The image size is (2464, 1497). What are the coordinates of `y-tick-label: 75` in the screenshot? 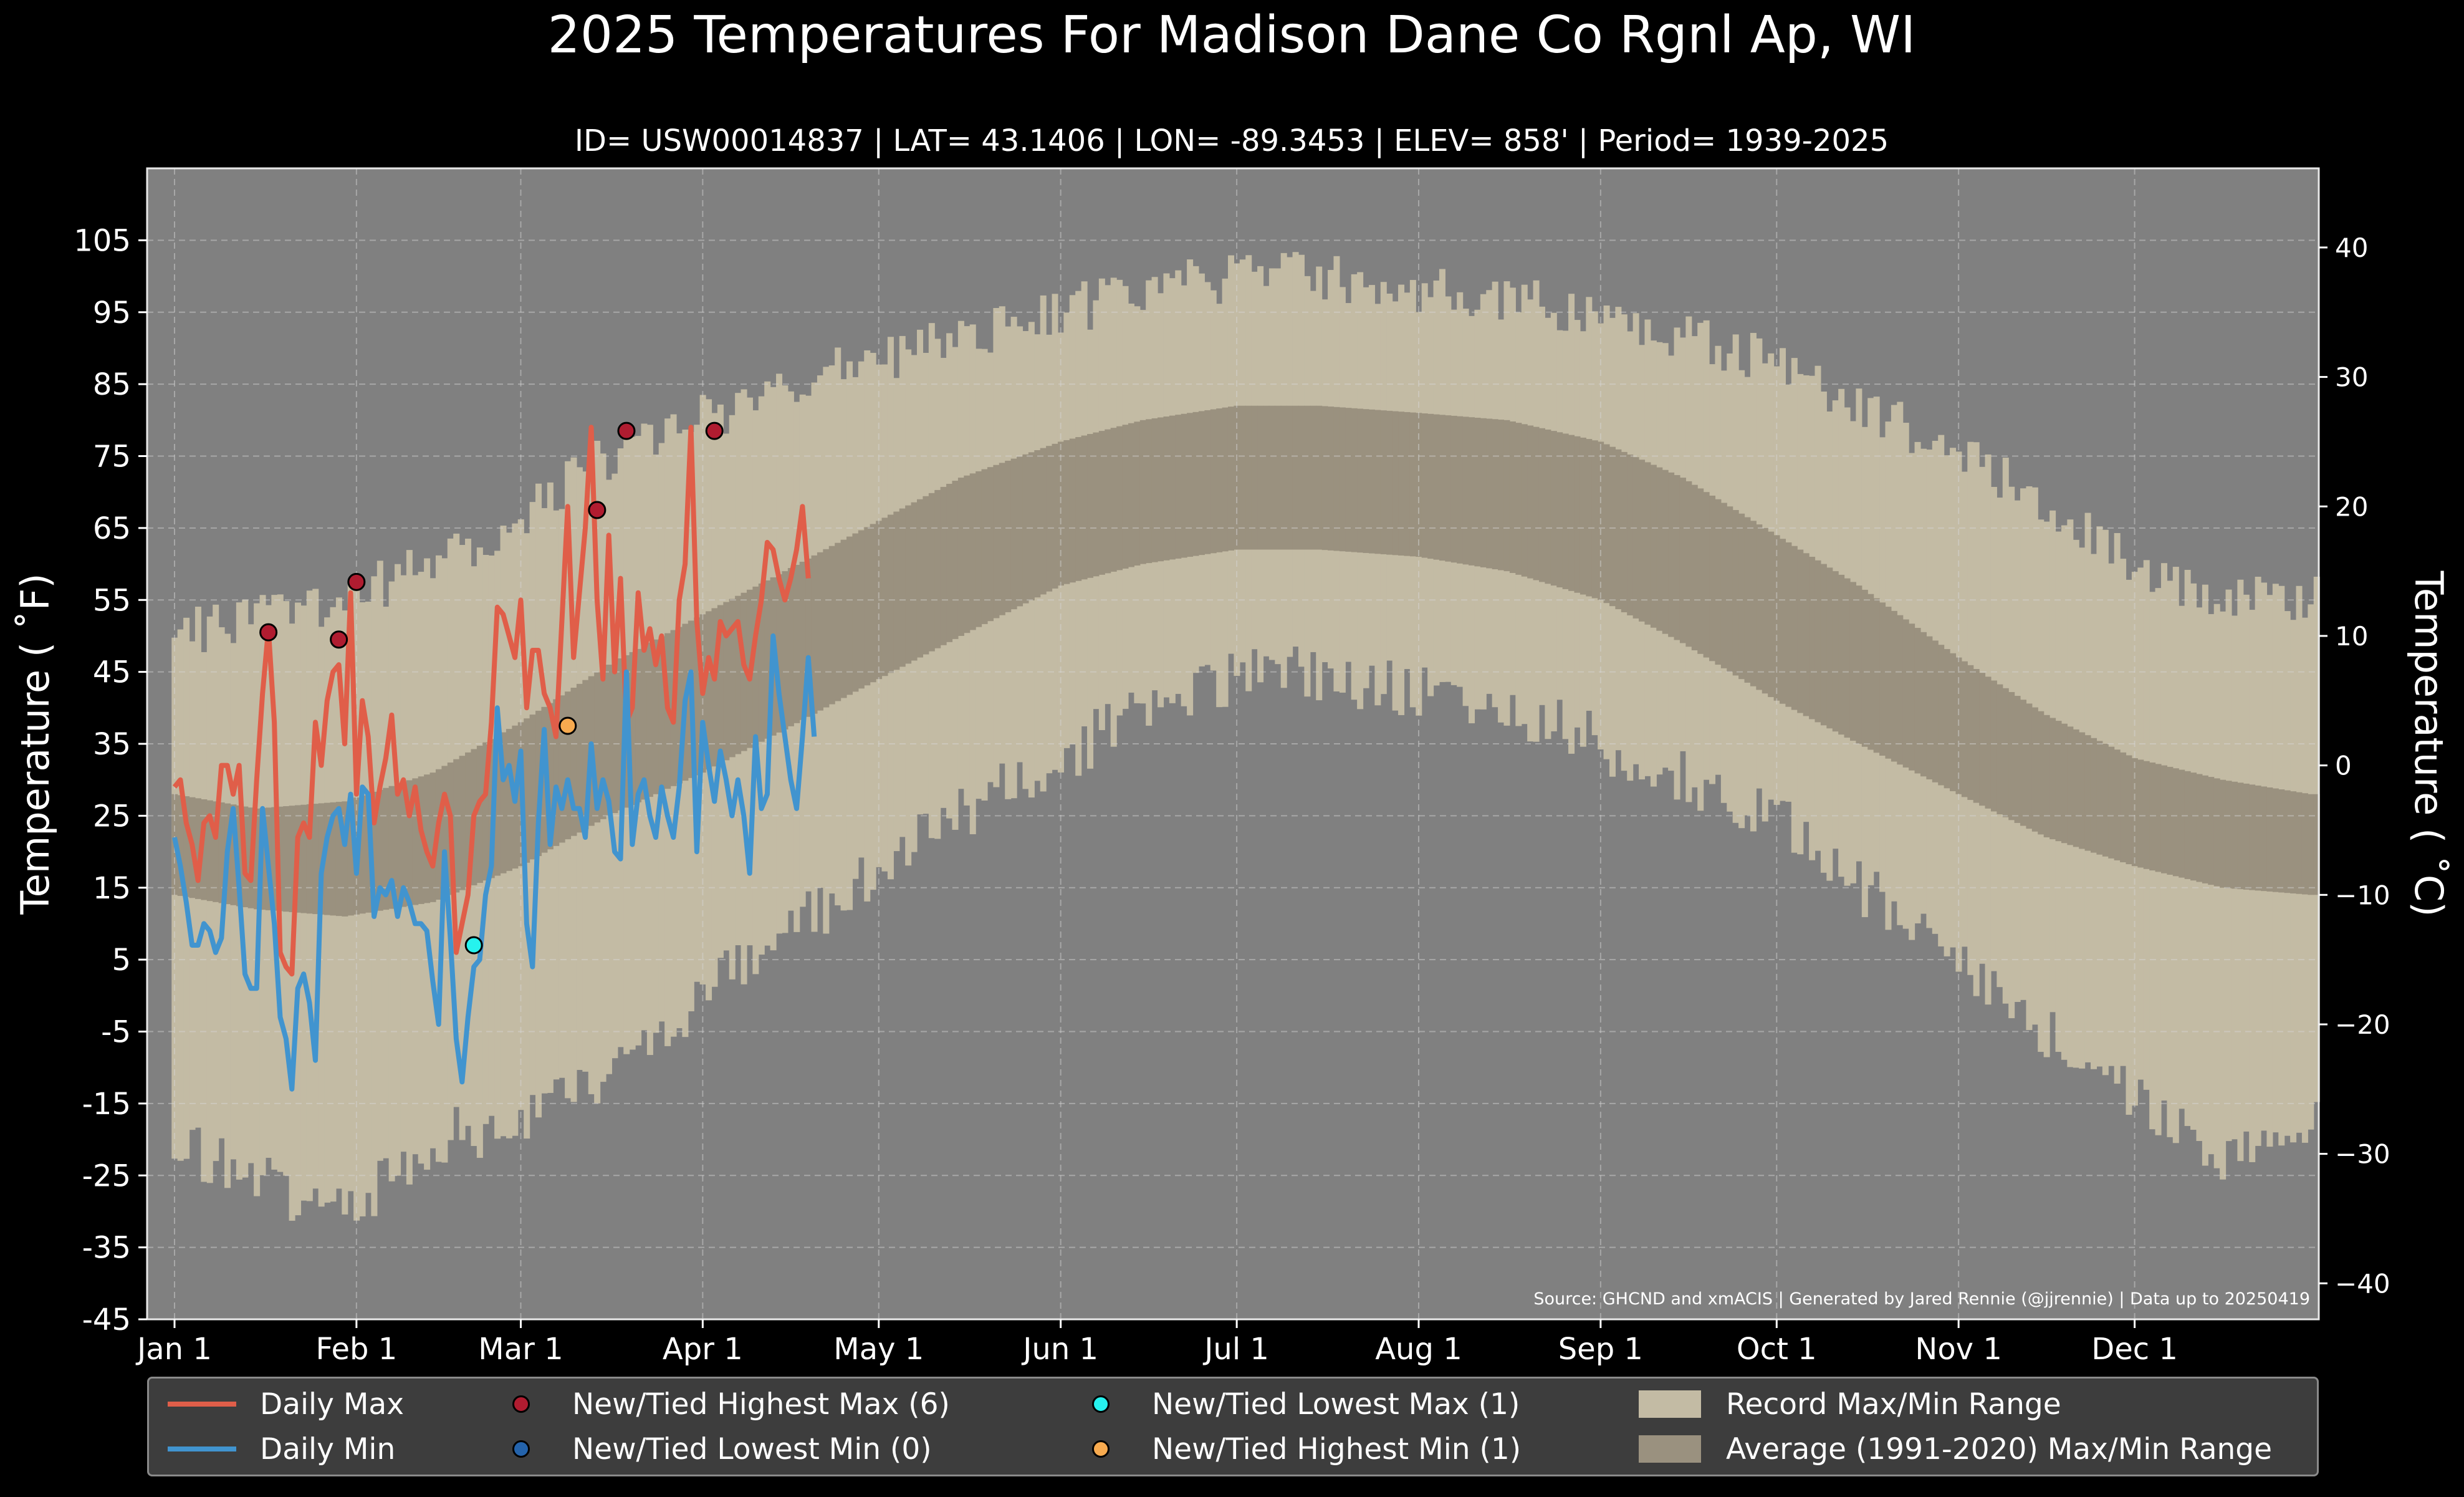 It's located at (112, 457).